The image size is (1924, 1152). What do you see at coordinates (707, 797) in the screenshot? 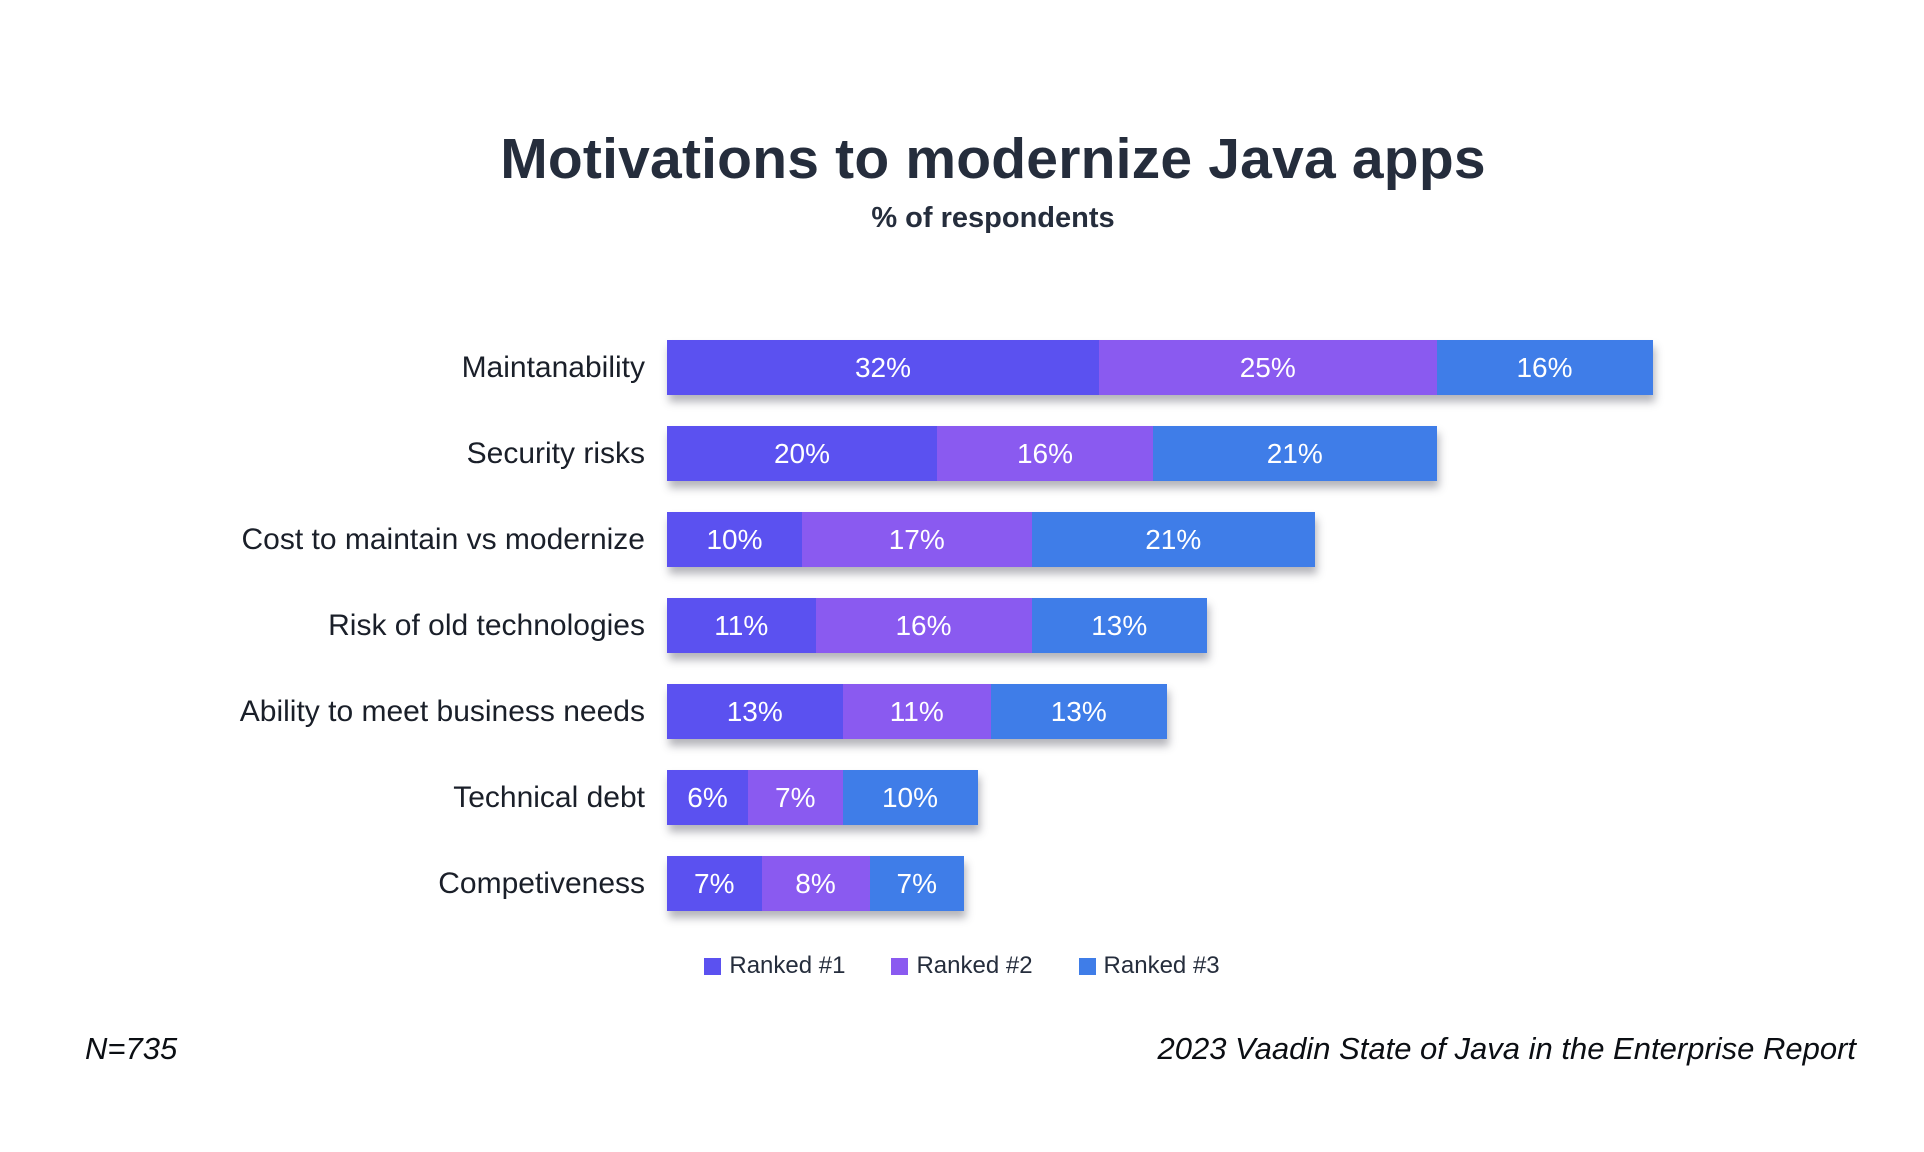
I see `bar-segment: 6%` at bounding box center [707, 797].